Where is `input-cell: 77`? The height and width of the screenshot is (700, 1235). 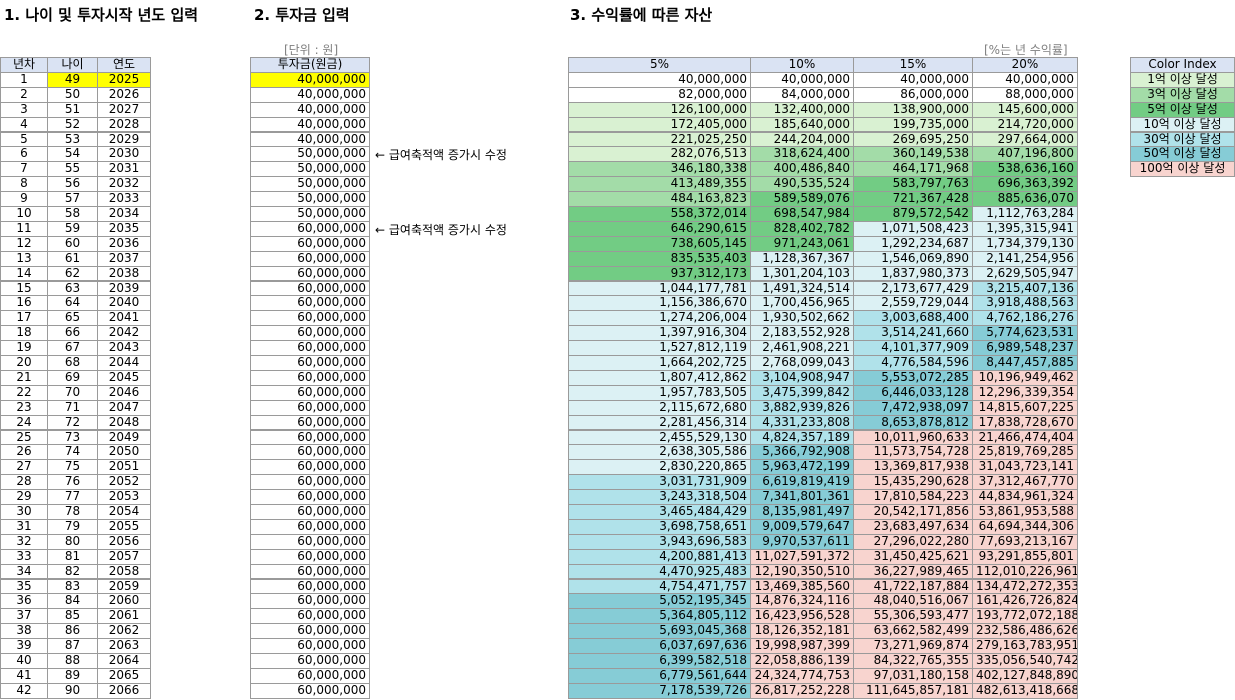
input-cell: 77 is located at coordinates (72, 497).